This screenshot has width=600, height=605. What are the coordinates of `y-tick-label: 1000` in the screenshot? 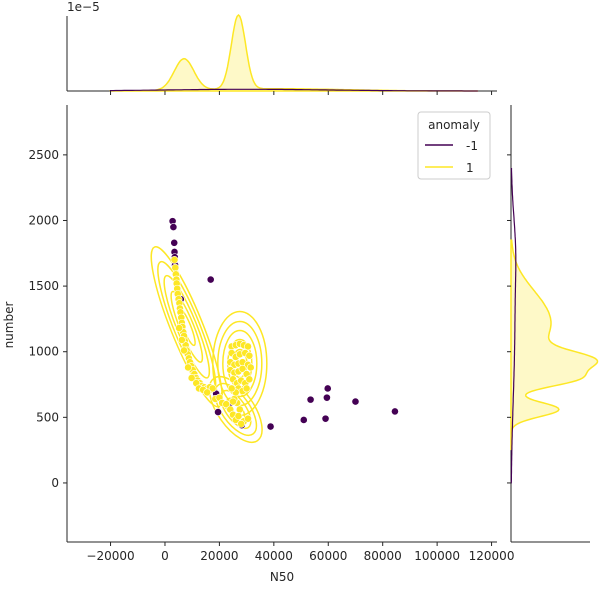 It's located at (43, 352).